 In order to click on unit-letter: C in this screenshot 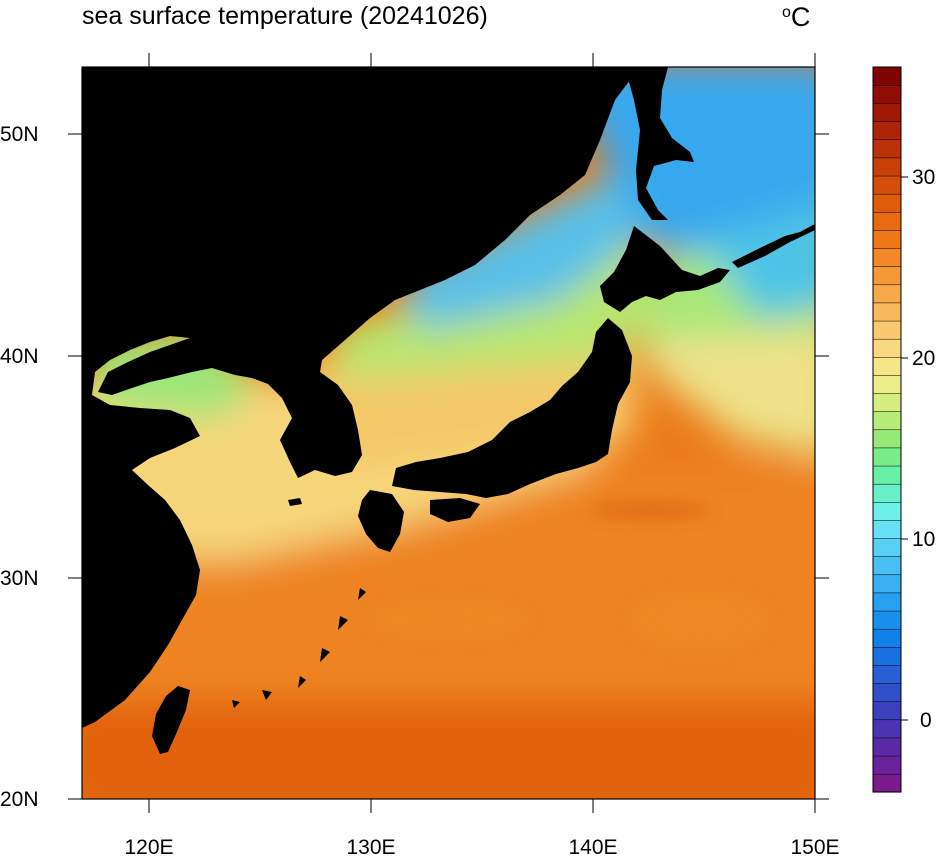, I will do `click(800, 17)`.